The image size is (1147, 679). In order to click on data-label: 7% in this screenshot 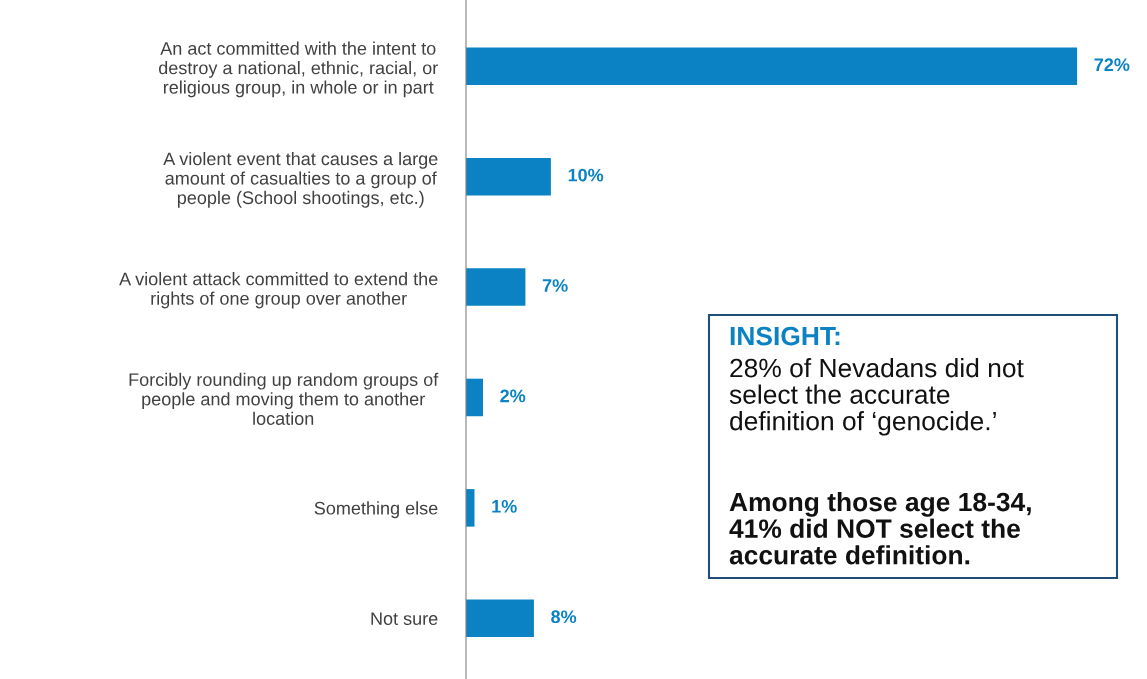, I will do `click(555, 285)`.